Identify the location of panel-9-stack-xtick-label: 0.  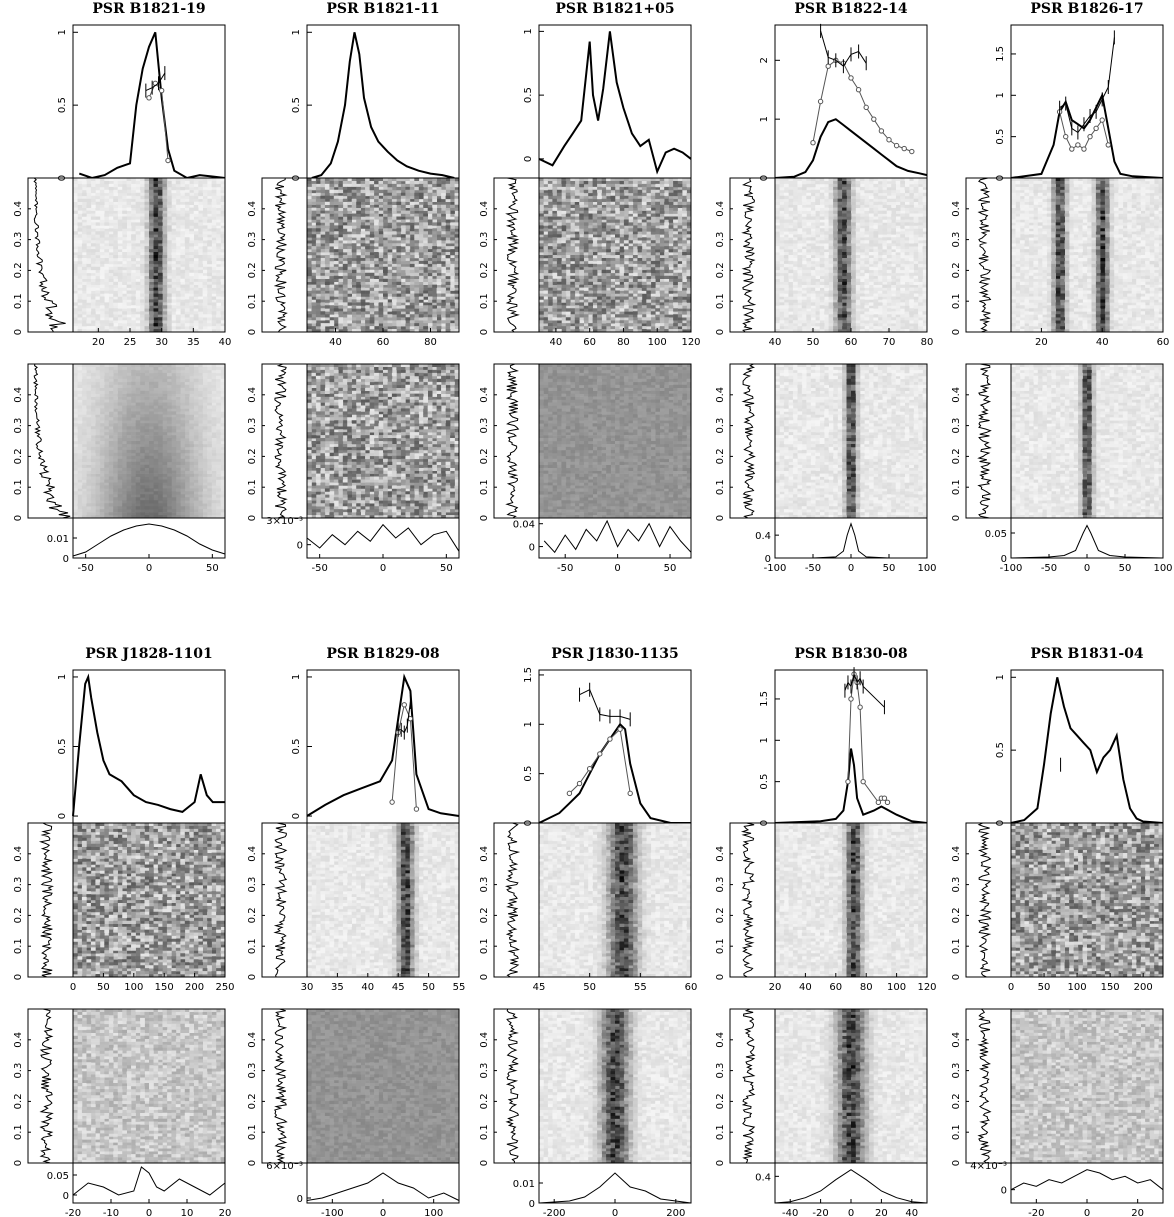
(1011, 987).